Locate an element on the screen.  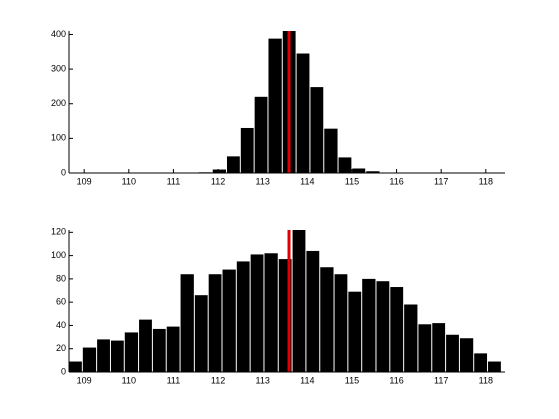
y-tick-label: 60 is located at coordinates (61, 302).